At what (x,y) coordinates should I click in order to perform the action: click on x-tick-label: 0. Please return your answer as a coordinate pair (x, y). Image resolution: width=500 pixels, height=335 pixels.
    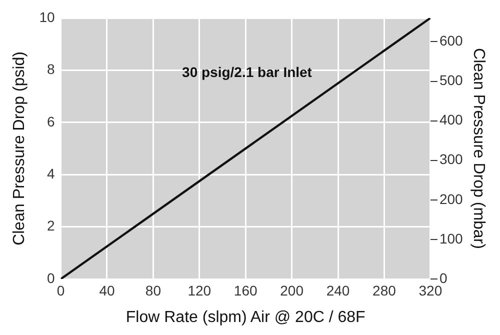
    Looking at the image, I should click on (60, 290).